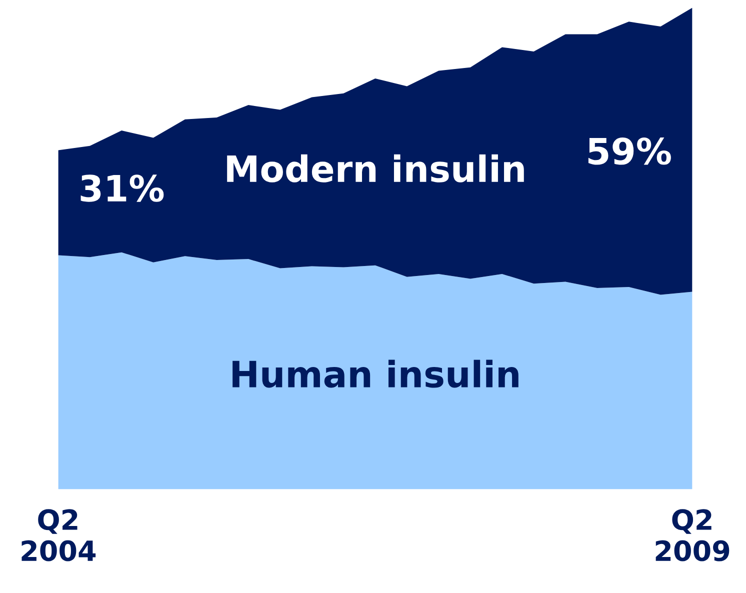  I want to click on annotation: 59%, so click(629, 151).